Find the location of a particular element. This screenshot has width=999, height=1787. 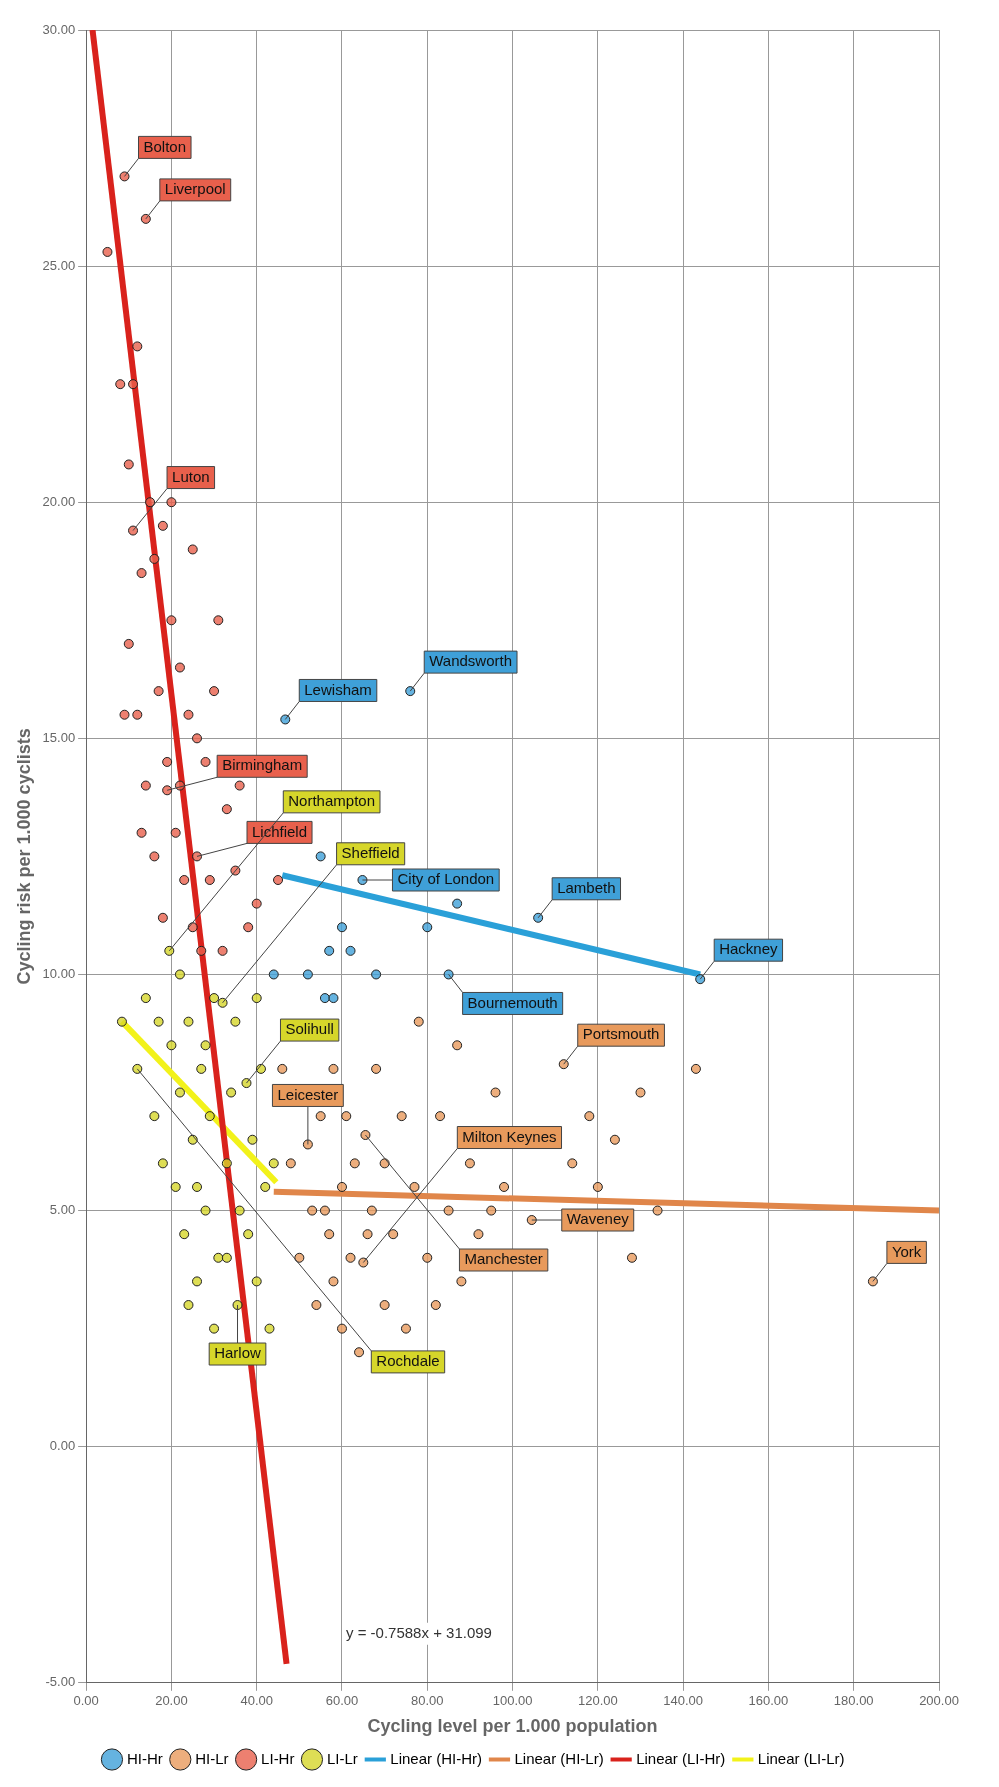

annotation: Waveney is located at coordinates (598, 1219).